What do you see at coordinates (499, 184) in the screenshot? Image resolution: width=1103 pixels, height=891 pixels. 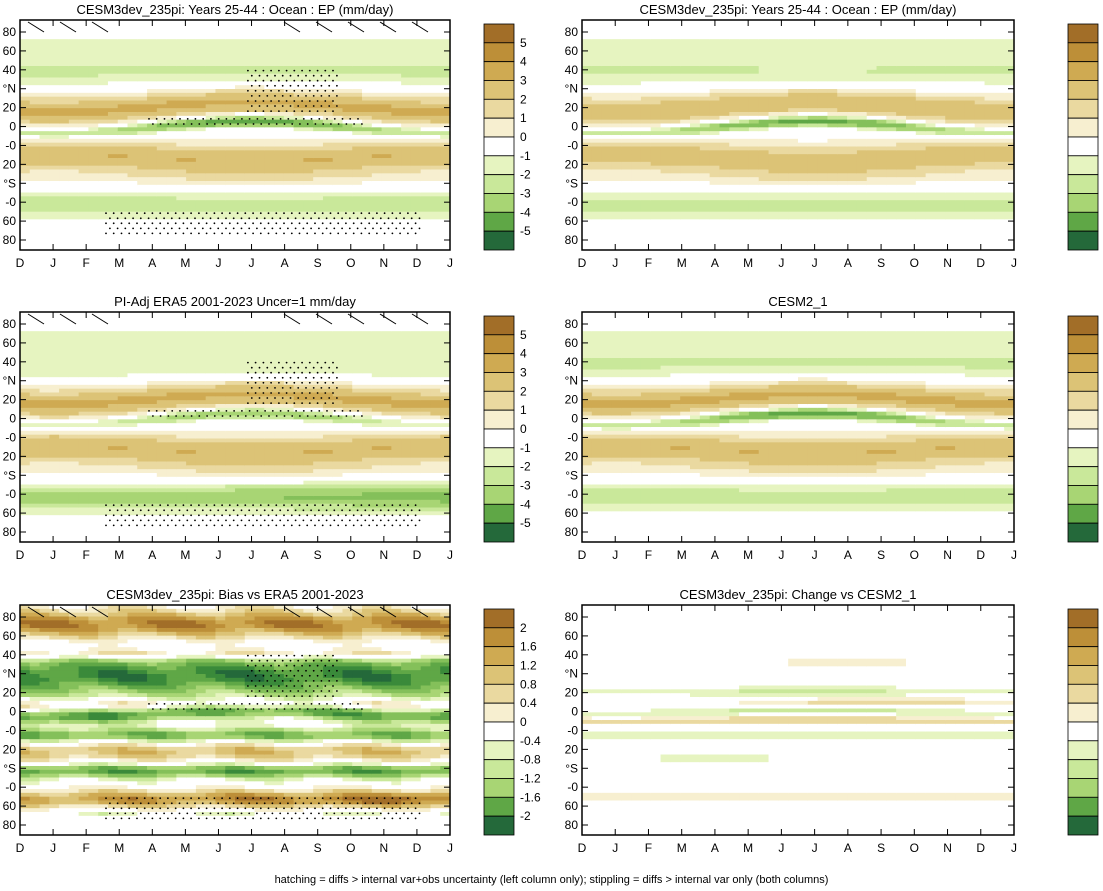 I see `colorbar-box` at bounding box center [499, 184].